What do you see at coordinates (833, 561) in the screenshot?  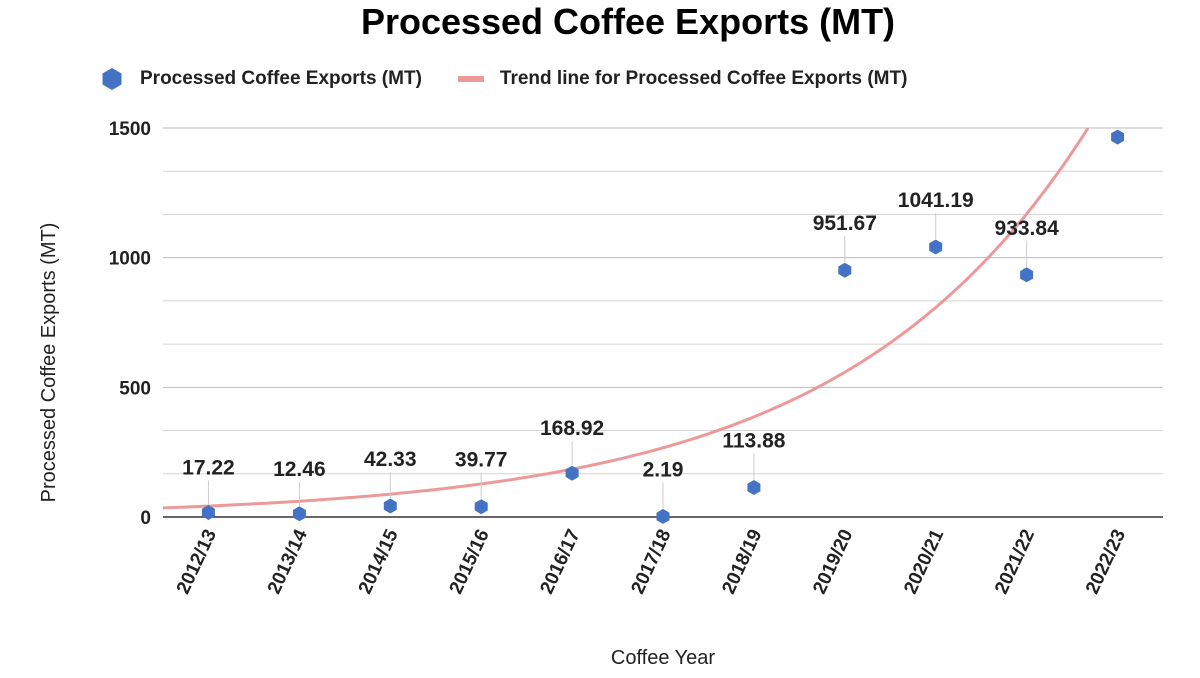 I see `x-tick-label: 2019/20` at bounding box center [833, 561].